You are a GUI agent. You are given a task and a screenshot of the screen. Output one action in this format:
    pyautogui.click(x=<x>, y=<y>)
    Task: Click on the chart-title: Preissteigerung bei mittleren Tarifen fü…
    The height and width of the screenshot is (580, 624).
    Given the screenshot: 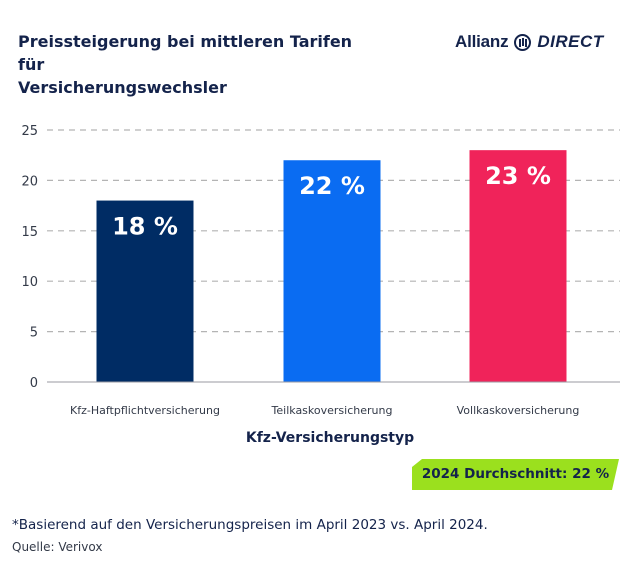 What is the action you would take?
    pyautogui.click(x=198, y=64)
    